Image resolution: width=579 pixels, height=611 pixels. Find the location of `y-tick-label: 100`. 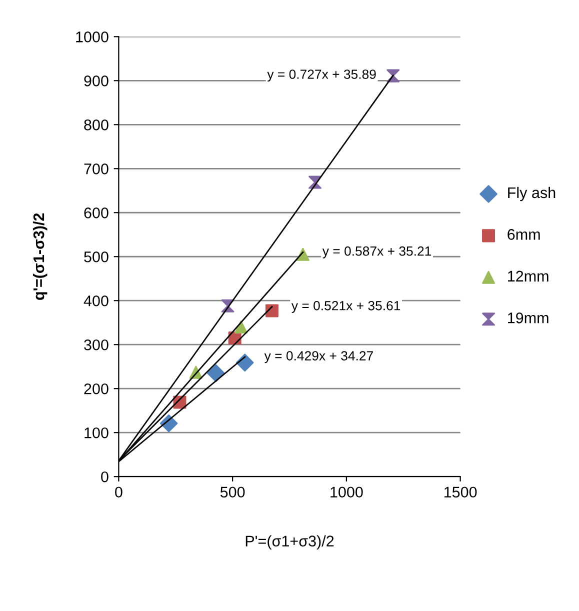

y-tick-label: 100 is located at coordinates (96, 432).